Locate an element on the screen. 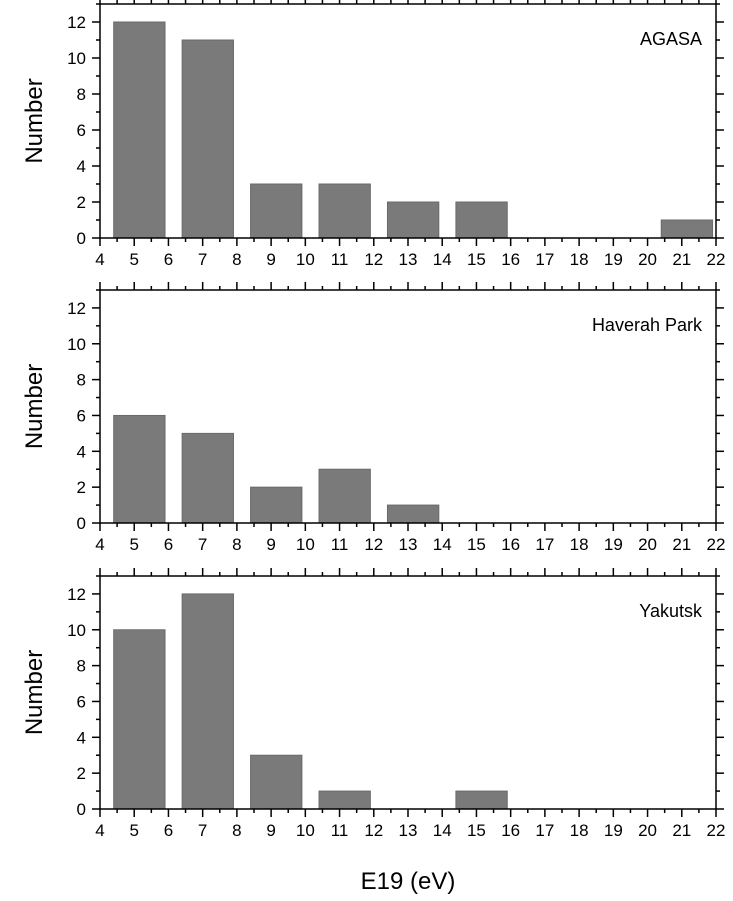  panel-label: AGASA is located at coordinates (671, 39).